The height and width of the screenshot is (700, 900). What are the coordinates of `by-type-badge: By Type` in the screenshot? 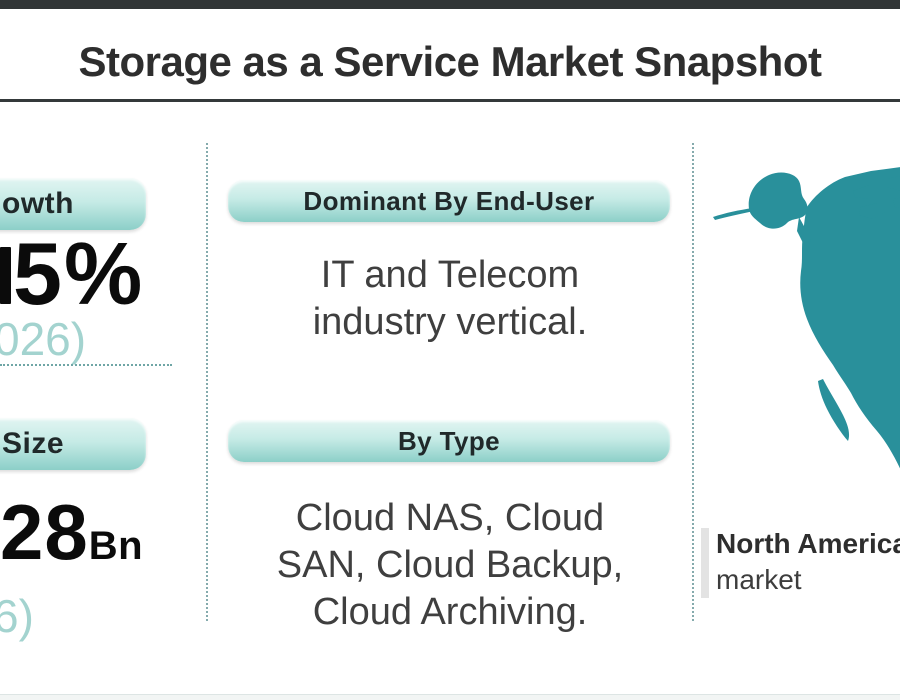 It's located at (449, 441).